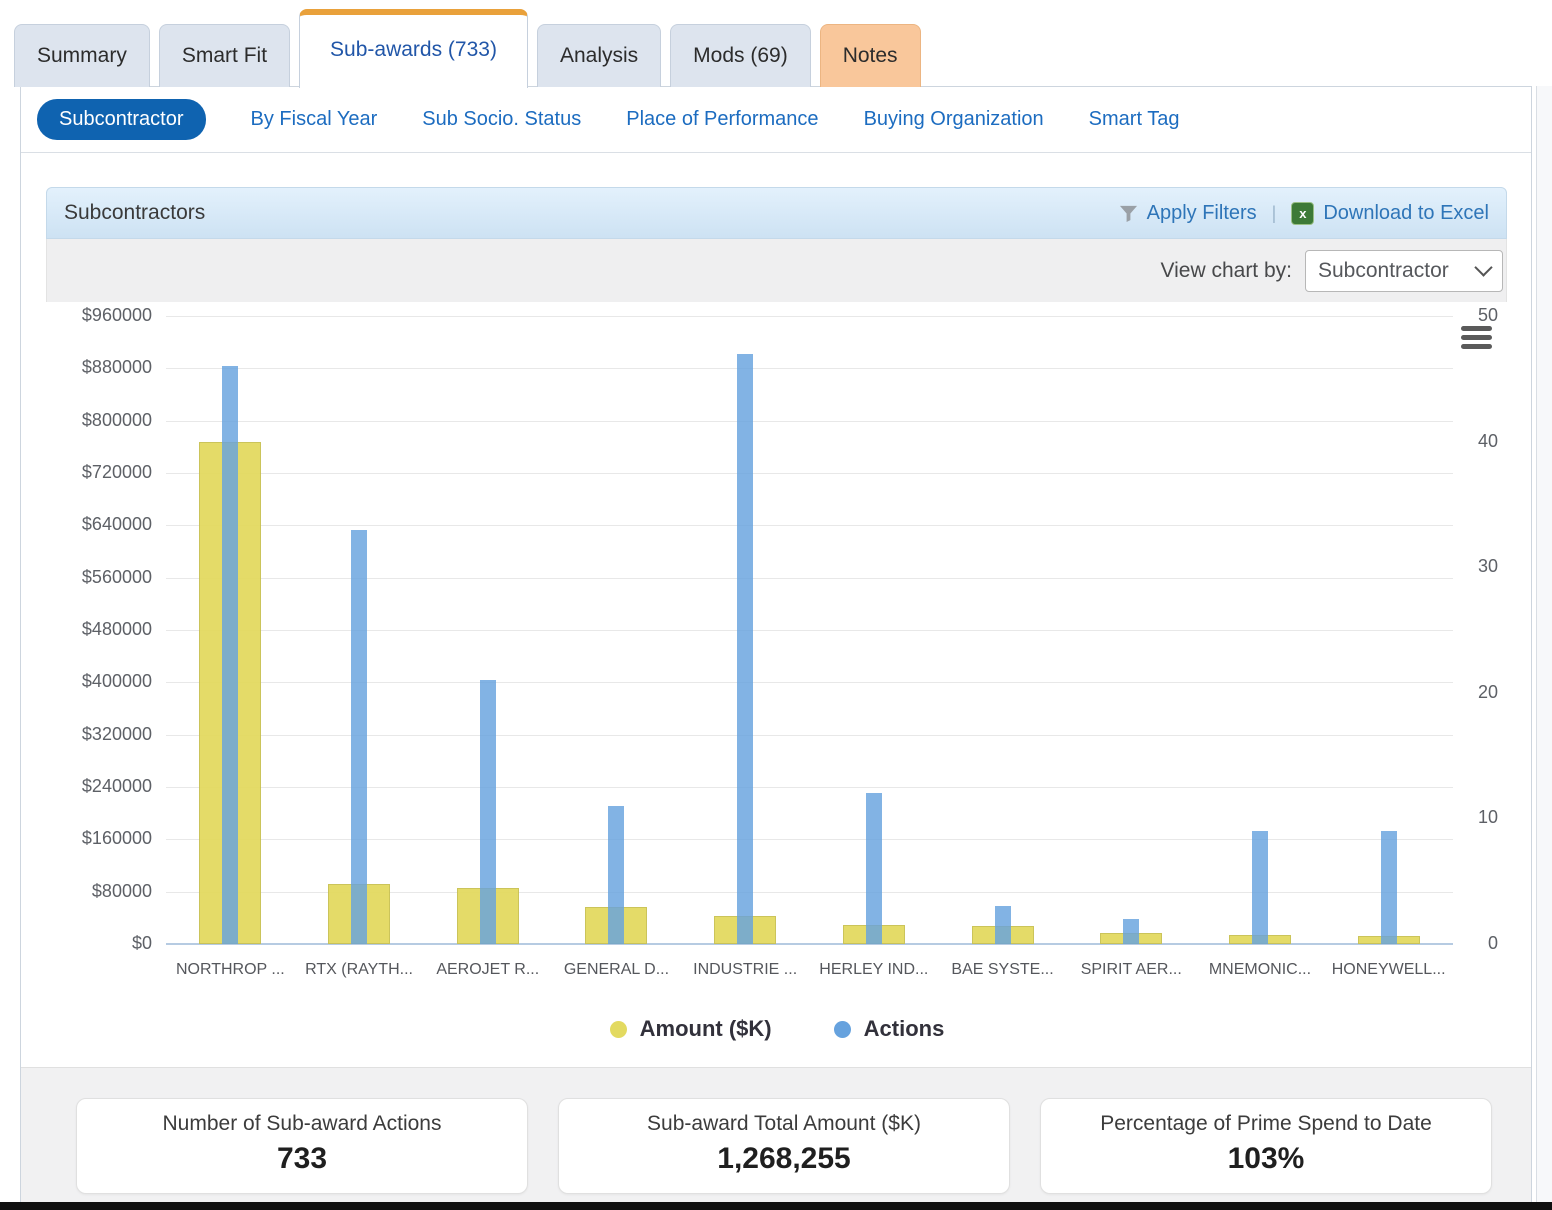 Image resolution: width=1552 pixels, height=1210 pixels. Describe the element at coordinates (1487, 440) in the screenshot. I see `right-axis-tick-label: 40` at that location.